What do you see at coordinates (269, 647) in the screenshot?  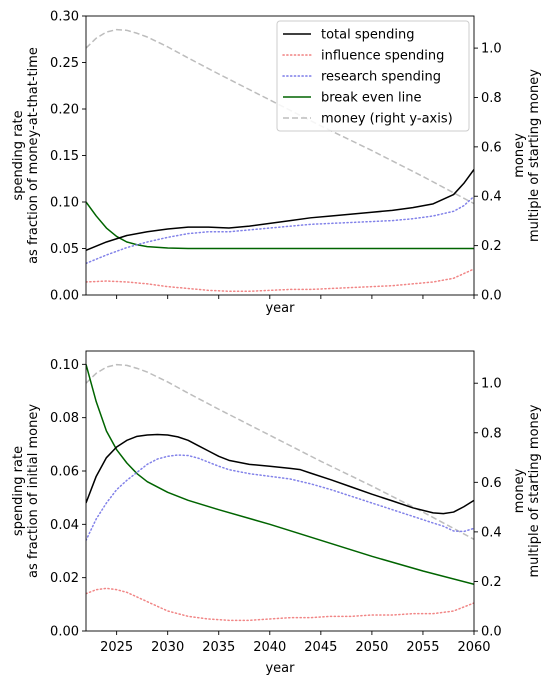 I see `x-tick-label: 2040` at bounding box center [269, 647].